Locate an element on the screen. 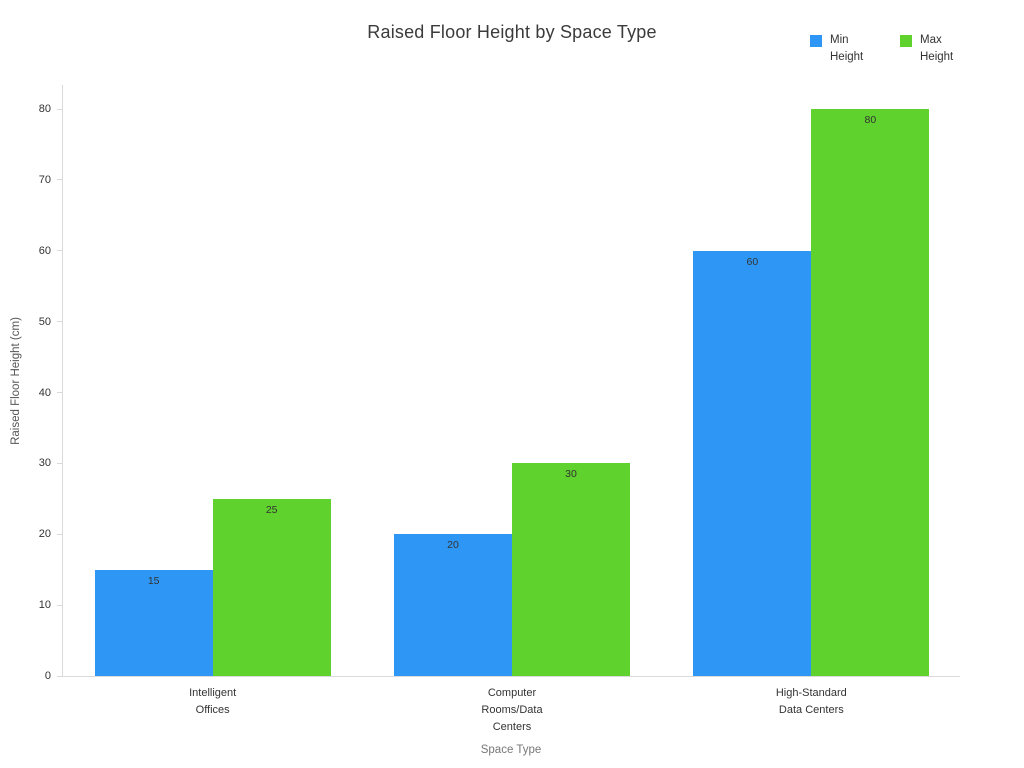 This screenshot has height=768, width=1024. legend: Min Height Max Height is located at coordinates (887, 48).